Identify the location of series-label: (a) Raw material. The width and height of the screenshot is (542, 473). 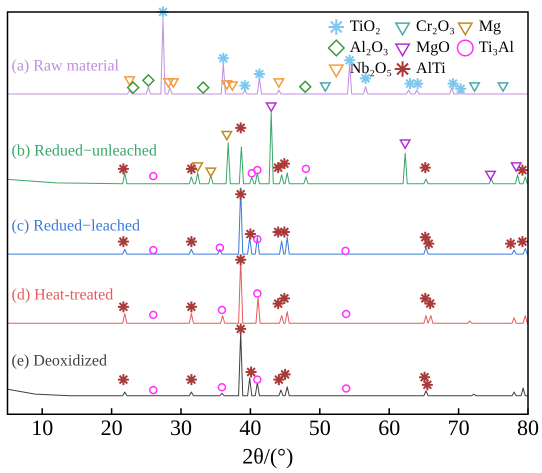
(66, 65).